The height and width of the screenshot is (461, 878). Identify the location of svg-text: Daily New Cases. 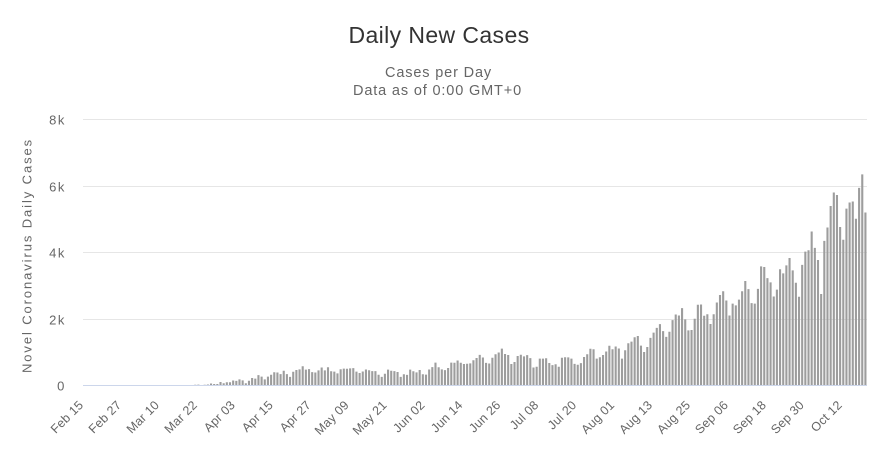
(438, 35).